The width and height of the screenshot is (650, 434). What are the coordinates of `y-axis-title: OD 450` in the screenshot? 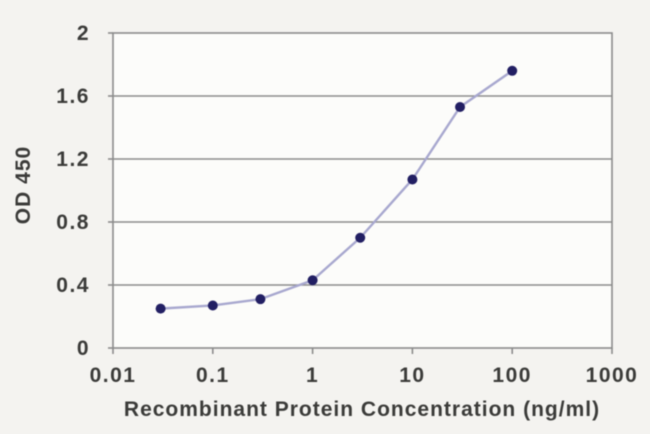 It's located at (23, 185).